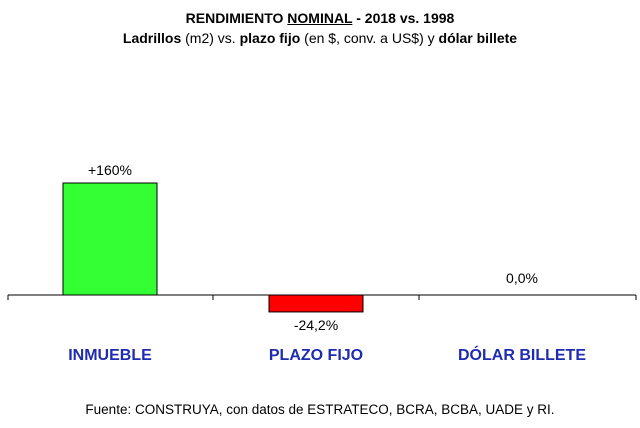 The image size is (640, 428). Describe the element at coordinates (110, 170) in the screenshot. I see `data-label: +160%` at that location.